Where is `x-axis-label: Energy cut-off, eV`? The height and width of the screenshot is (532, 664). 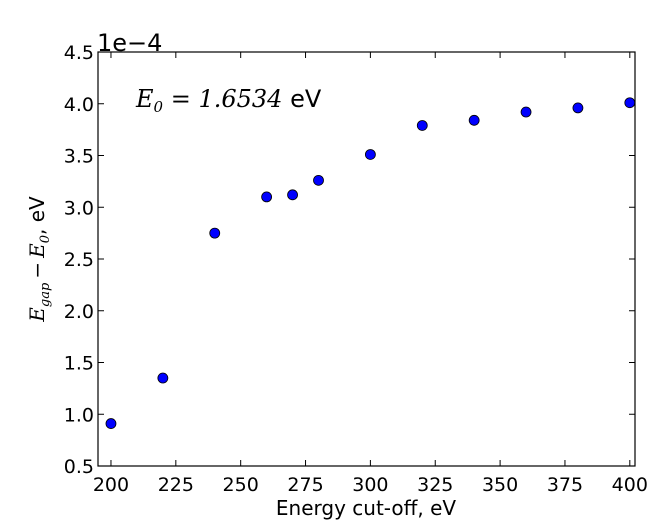
x-axis-label: Energy cut-off, eV is located at coordinates (366, 508).